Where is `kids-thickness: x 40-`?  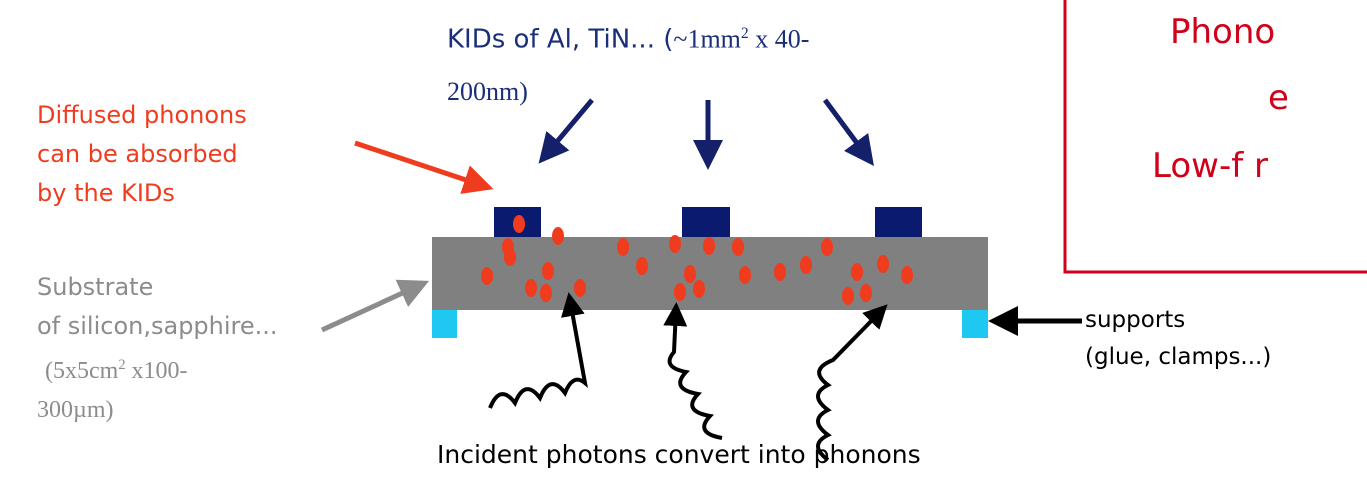
kids-thickness: x 40- is located at coordinates (779, 39).